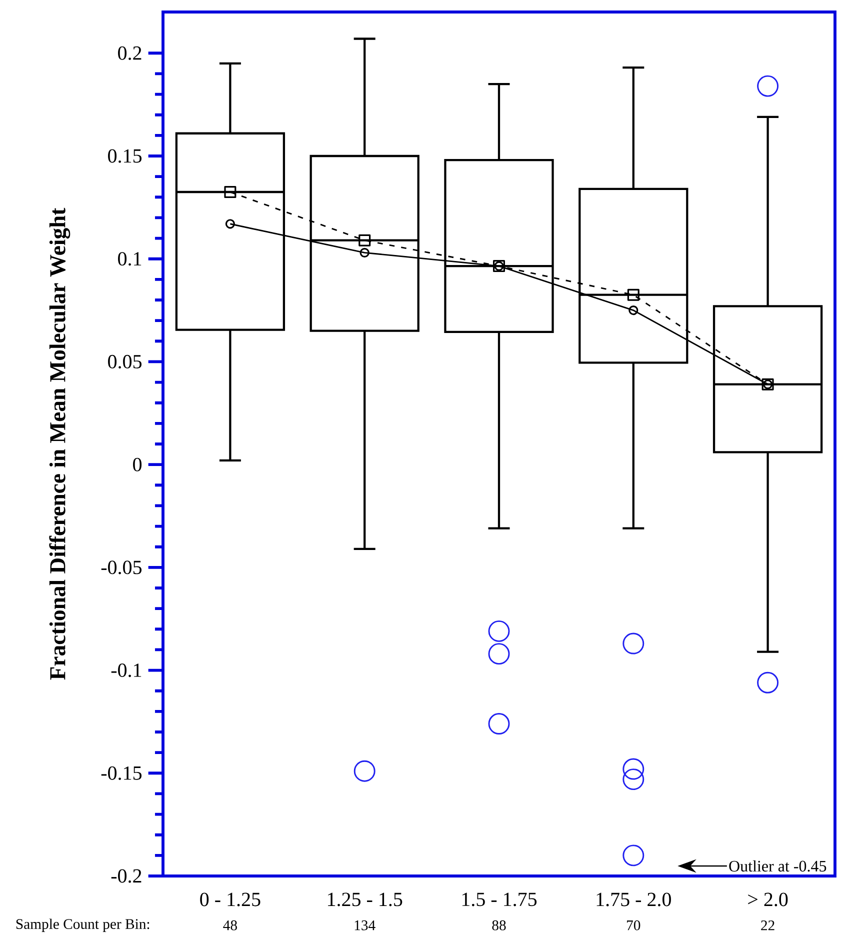 The image size is (846, 940). I want to click on x-tick-label: 1.5 - 1.75, so click(499, 899).